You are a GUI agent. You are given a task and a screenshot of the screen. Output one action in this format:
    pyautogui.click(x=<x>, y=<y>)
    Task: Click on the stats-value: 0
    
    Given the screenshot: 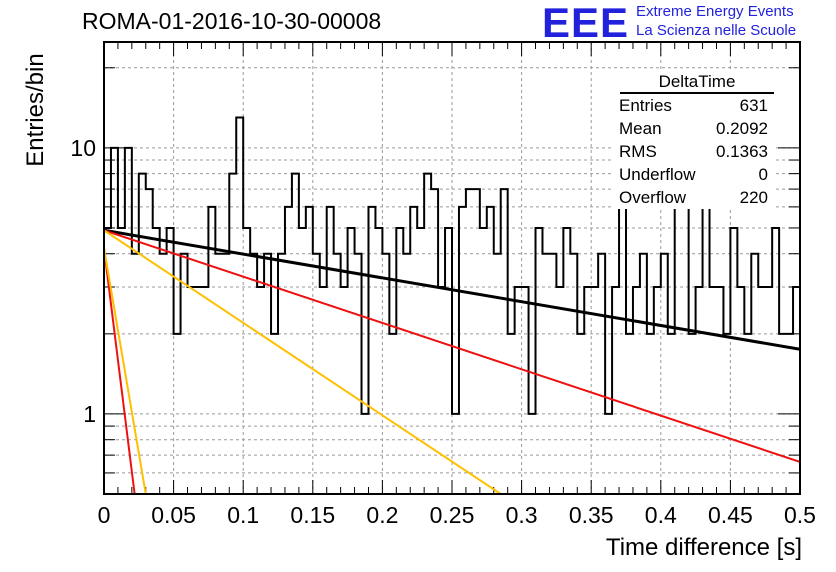 What is the action you would take?
    pyautogui.click(x=763, y=174)
    